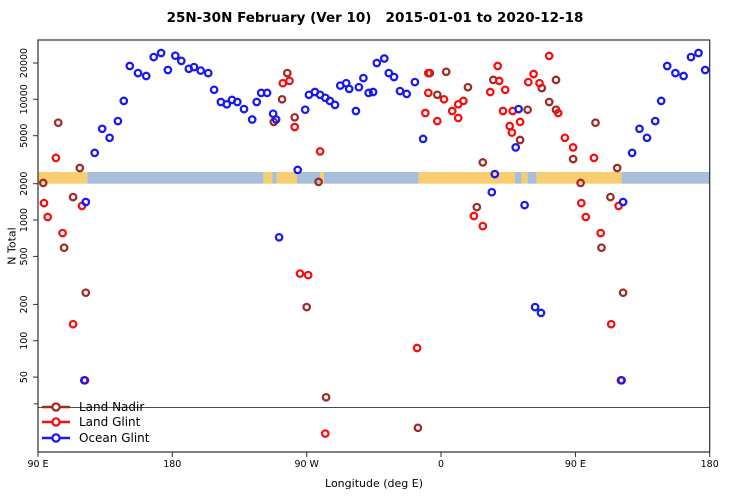 This screenshot has height=500, width=750. Describe the element at coordinates (24, 341) in the screenshot. I see `y-tick-label: 100` at that location.